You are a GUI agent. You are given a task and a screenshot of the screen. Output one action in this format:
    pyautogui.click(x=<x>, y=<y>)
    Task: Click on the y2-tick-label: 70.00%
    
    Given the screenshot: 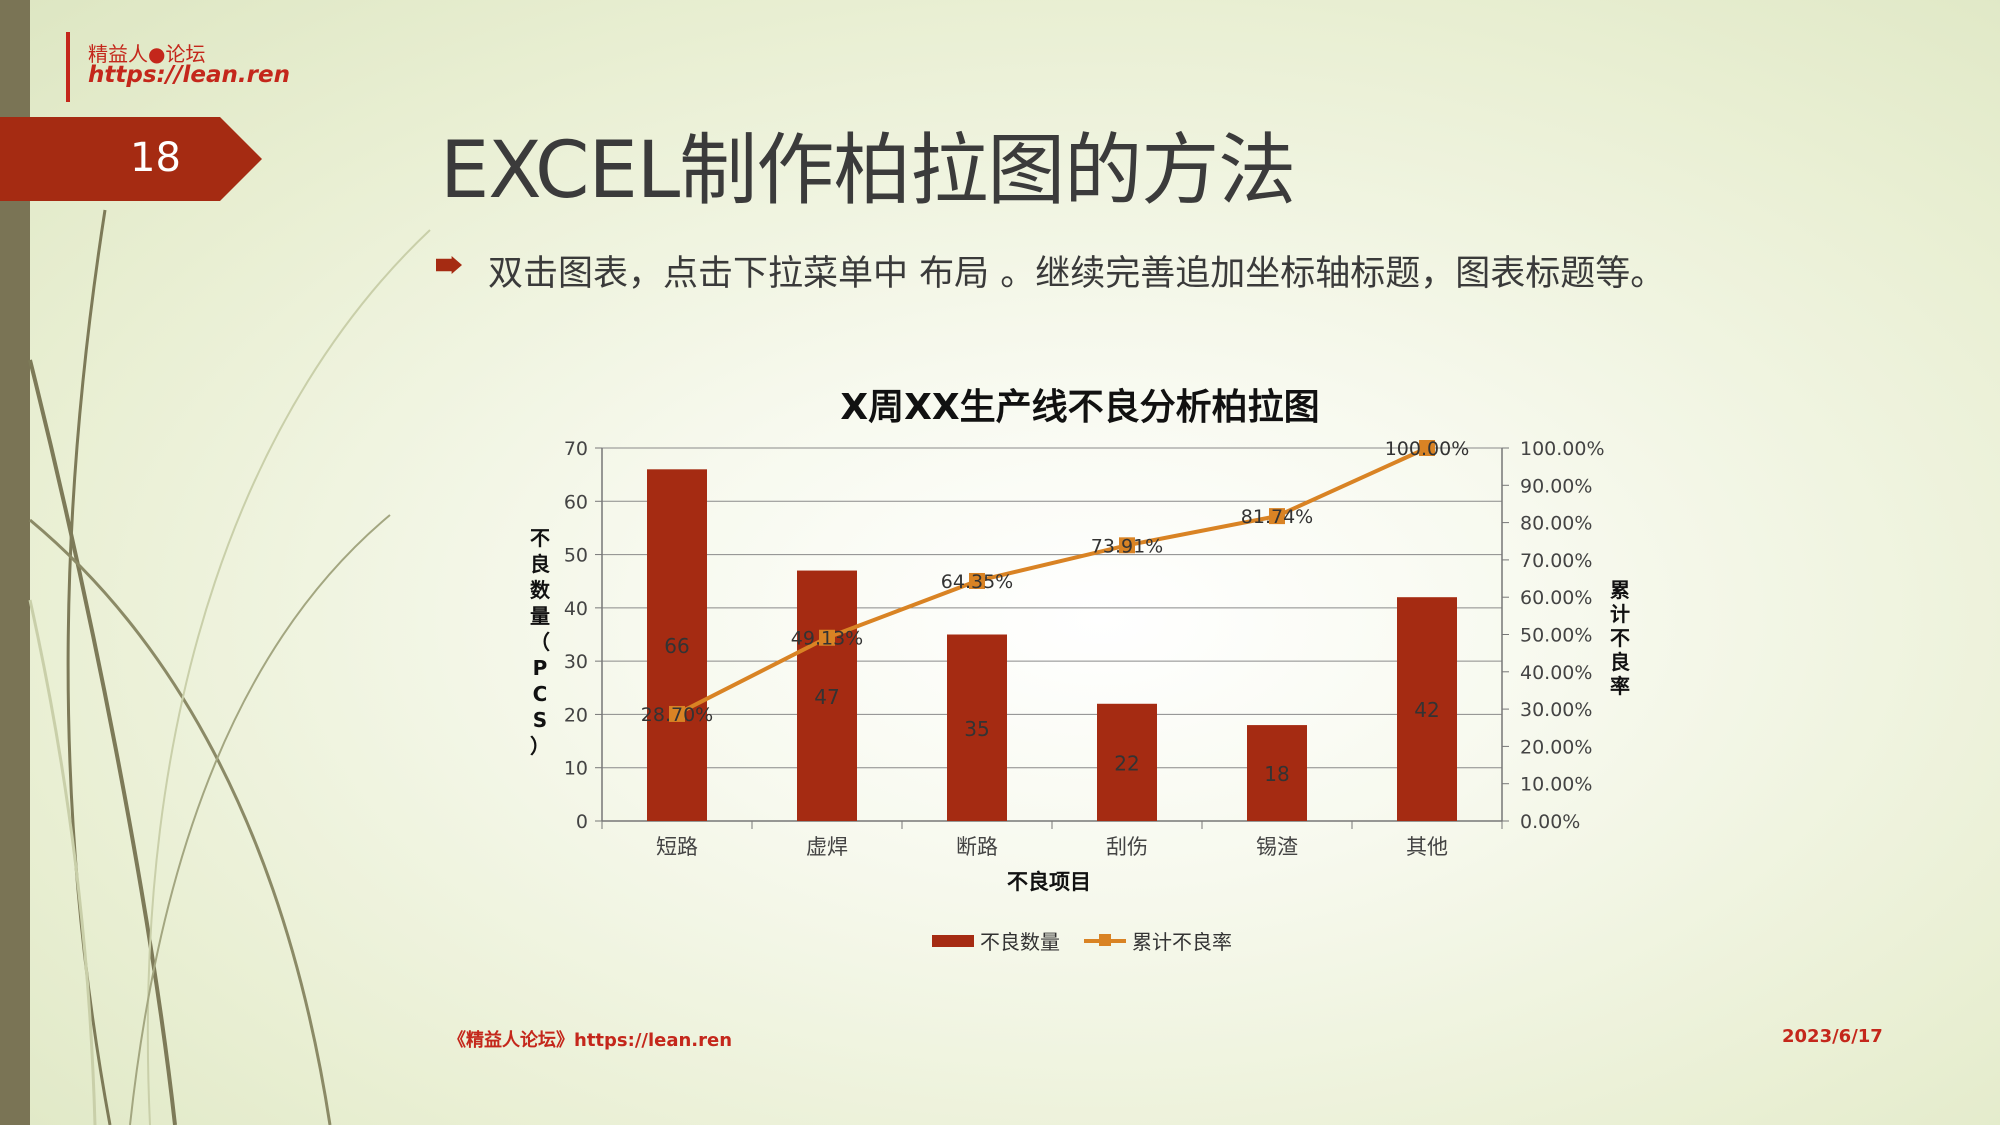 What is the action you would take?
    pyautogui.click(x=1556, y=561)
    